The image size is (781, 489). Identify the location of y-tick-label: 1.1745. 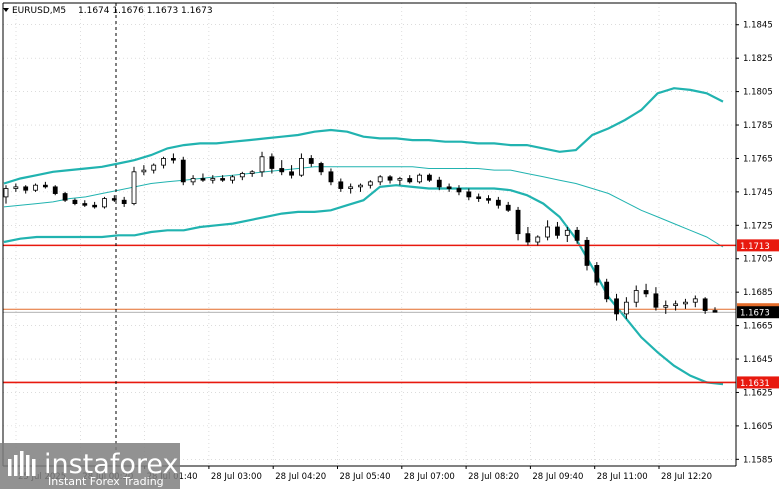
(758, 193).